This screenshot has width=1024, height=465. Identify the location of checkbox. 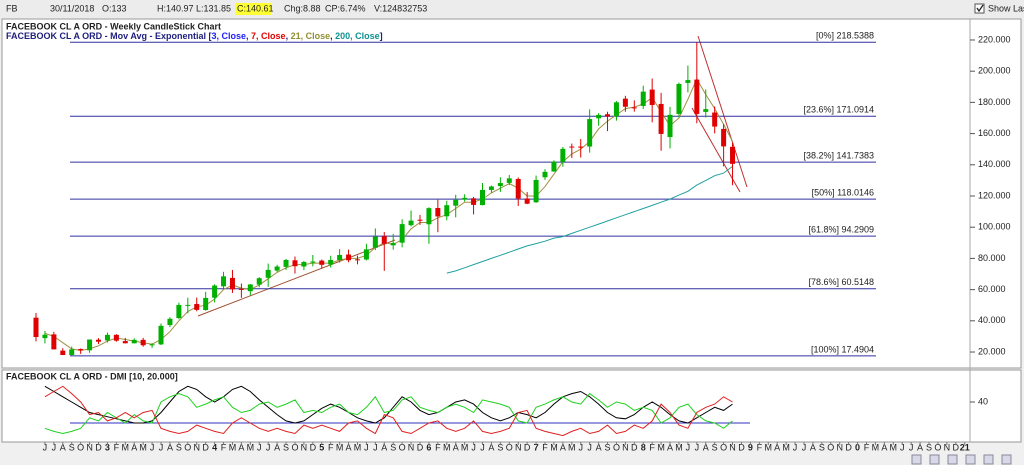
(979, 8).